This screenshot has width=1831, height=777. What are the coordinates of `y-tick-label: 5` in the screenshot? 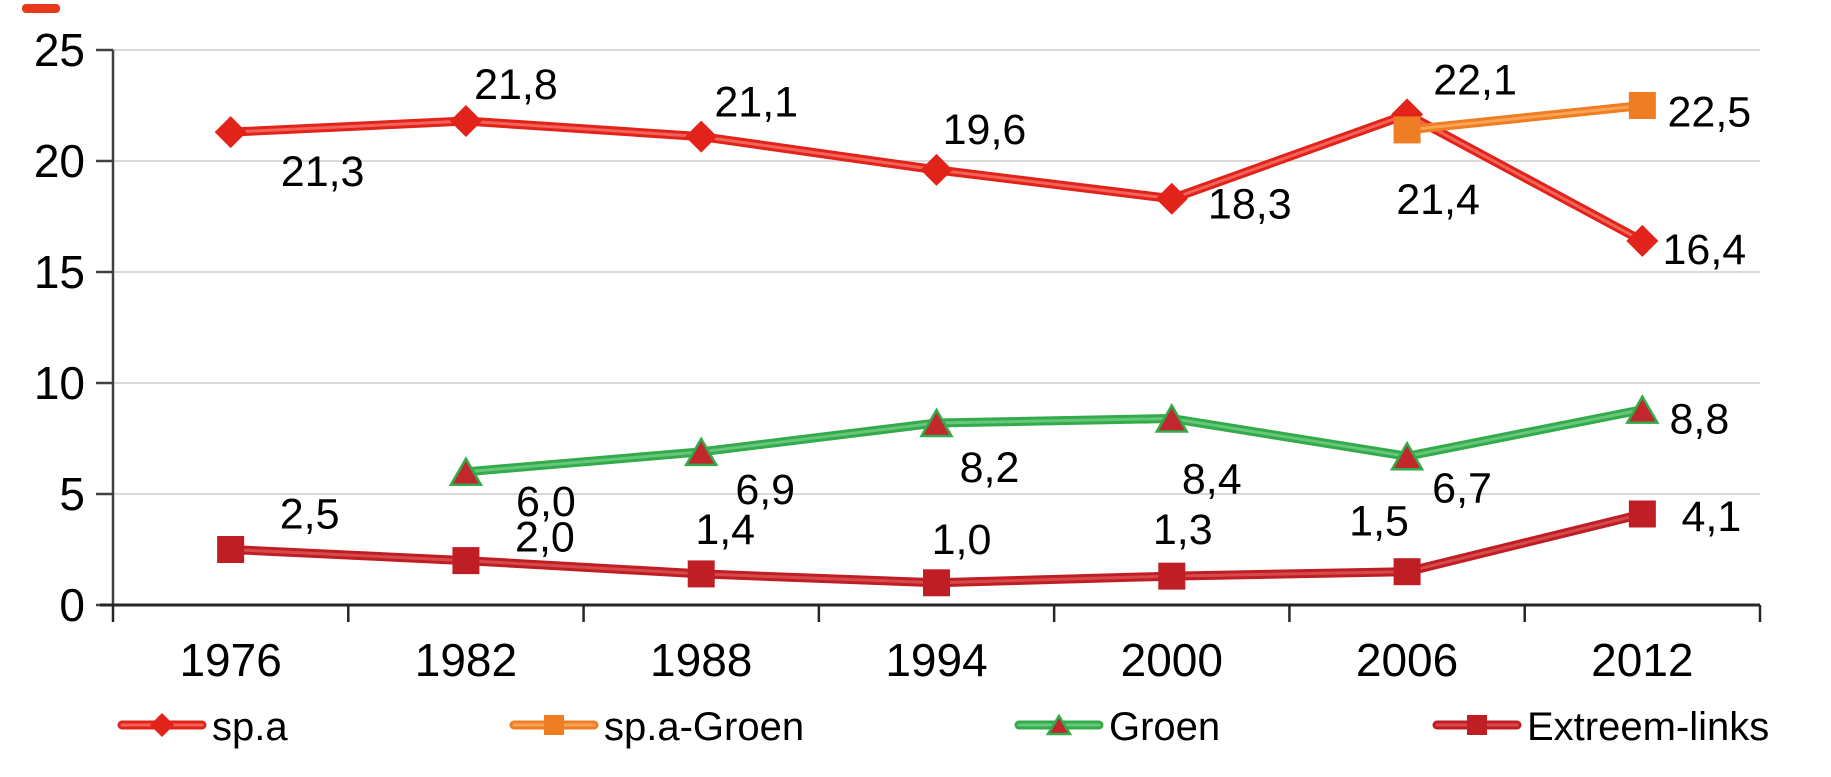 It's located at (72, 494).